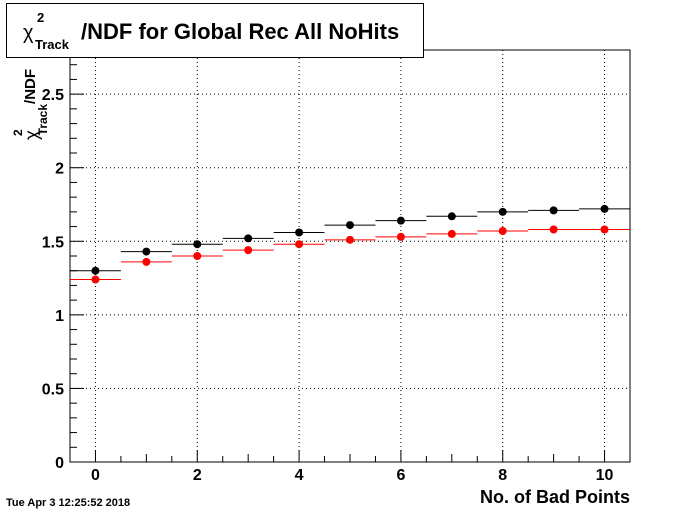  I want to click on title-superscript: 2, so click(41, 17).